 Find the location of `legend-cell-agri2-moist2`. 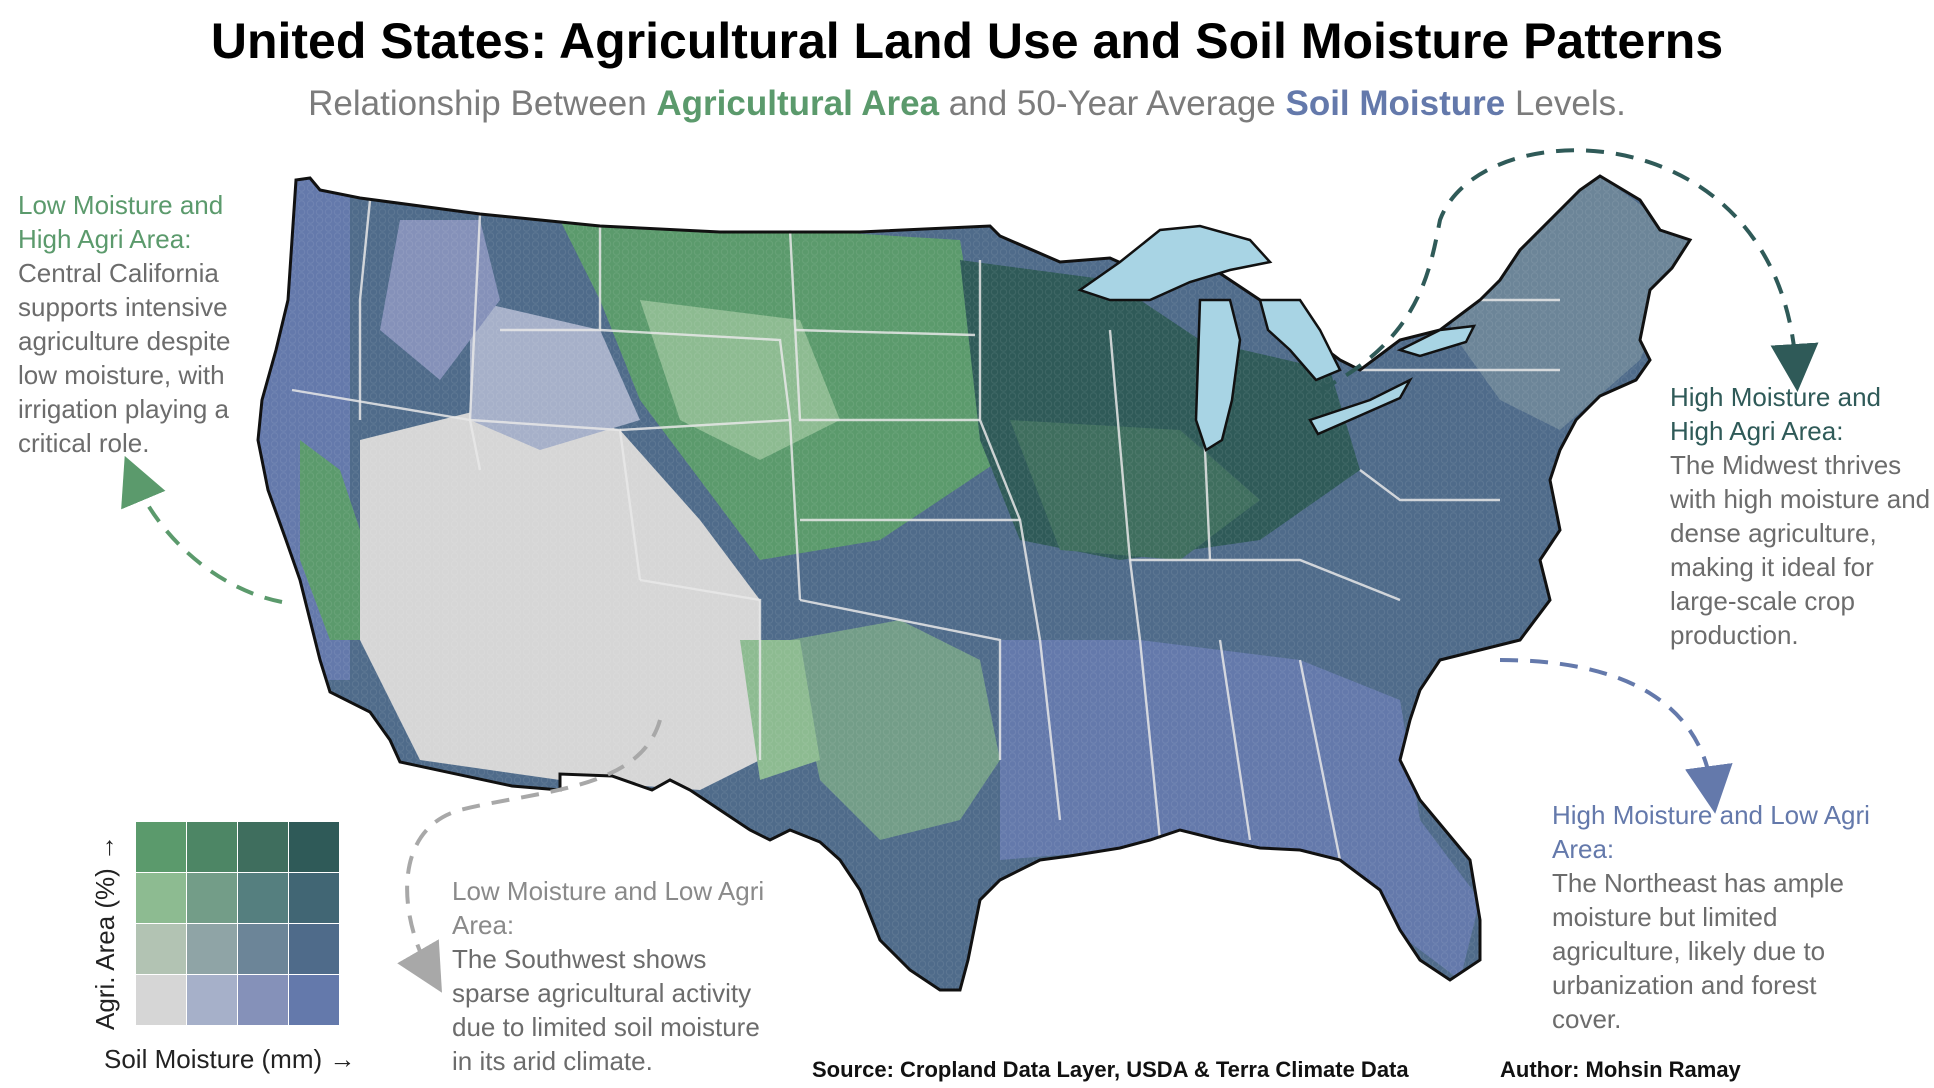

legend-cell-agri2-moist2 is located at coordinates (263, 898).